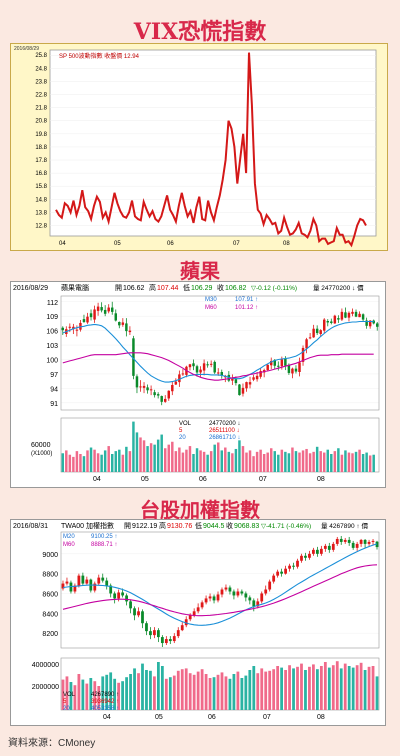 The height and width of the screenshot is (756, 400). What do you see at coordinates (105, 695) in the screenshot?
I see `taiex-vol: 4267890 ↑` at bounding box center [105, 695].